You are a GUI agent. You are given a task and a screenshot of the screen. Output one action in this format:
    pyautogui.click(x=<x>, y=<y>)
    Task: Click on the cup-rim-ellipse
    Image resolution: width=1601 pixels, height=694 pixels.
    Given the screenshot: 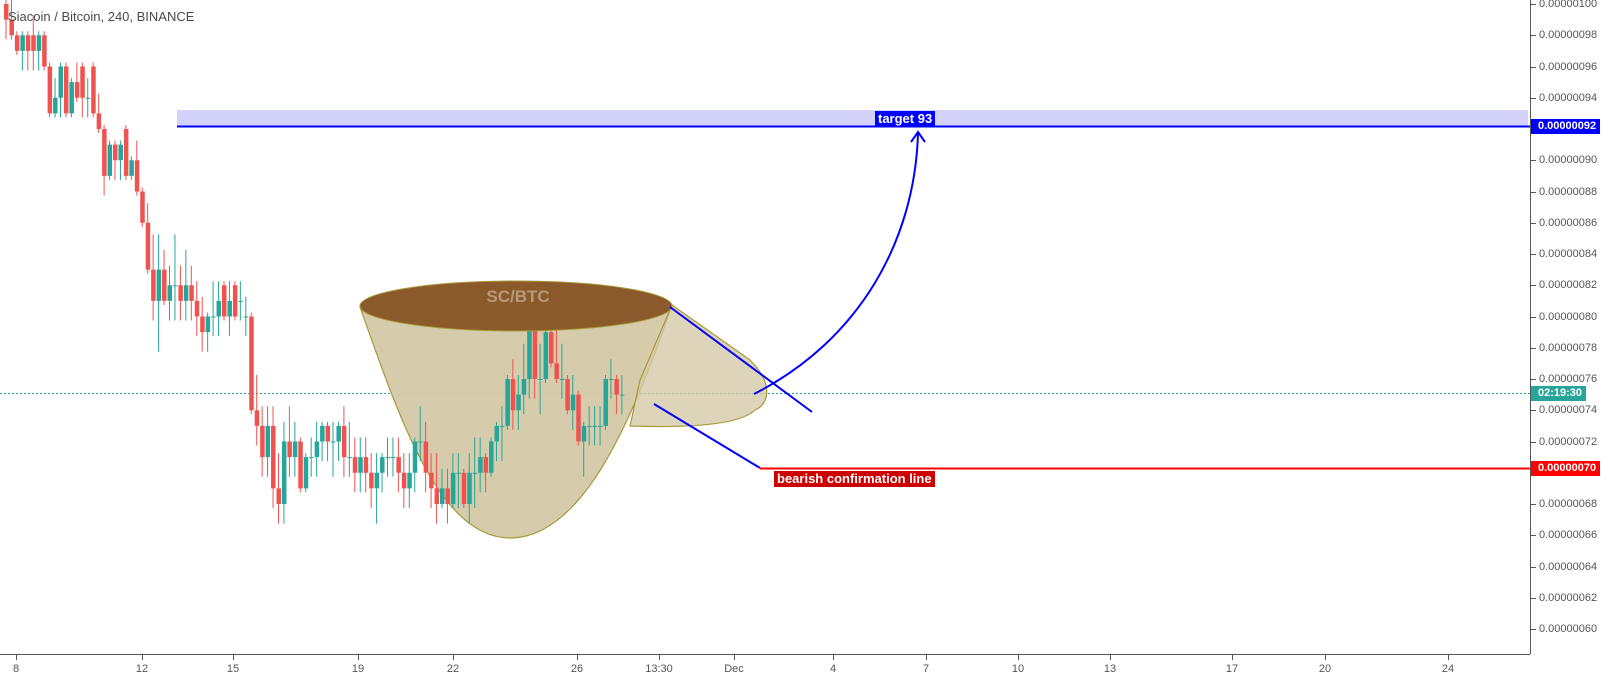 What is the action you would take?
    pyautogui.click(x=516, y=306)
    